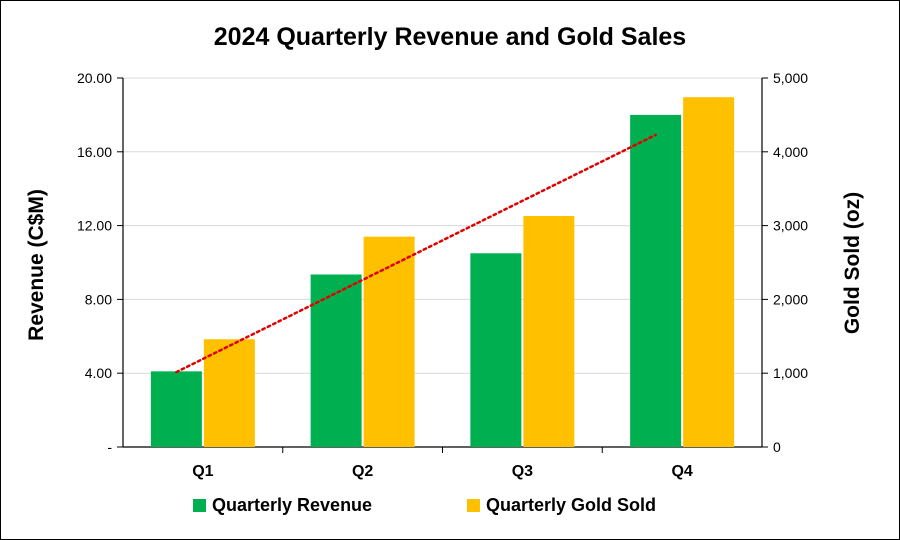  Describe the element at coordinates (790, 78) in the screenshot. I see `y-right-tick-label: 5,000` at that location.